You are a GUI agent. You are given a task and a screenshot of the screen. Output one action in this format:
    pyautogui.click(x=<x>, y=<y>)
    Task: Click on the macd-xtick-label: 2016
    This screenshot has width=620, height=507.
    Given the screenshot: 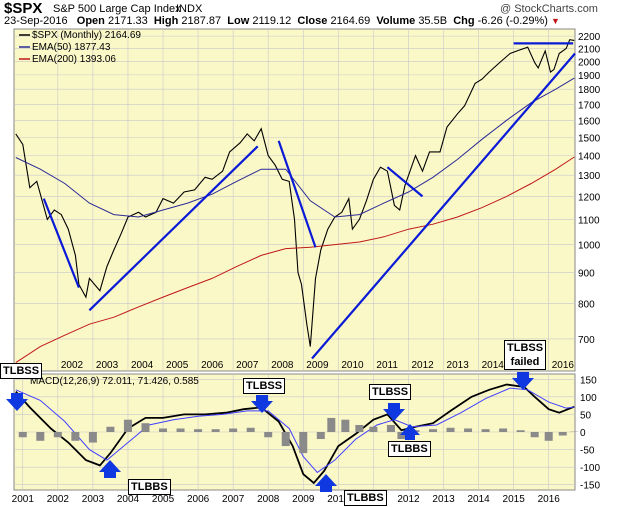 What is the action you would take?
    pyautogui.click(x=549, y=499)
    